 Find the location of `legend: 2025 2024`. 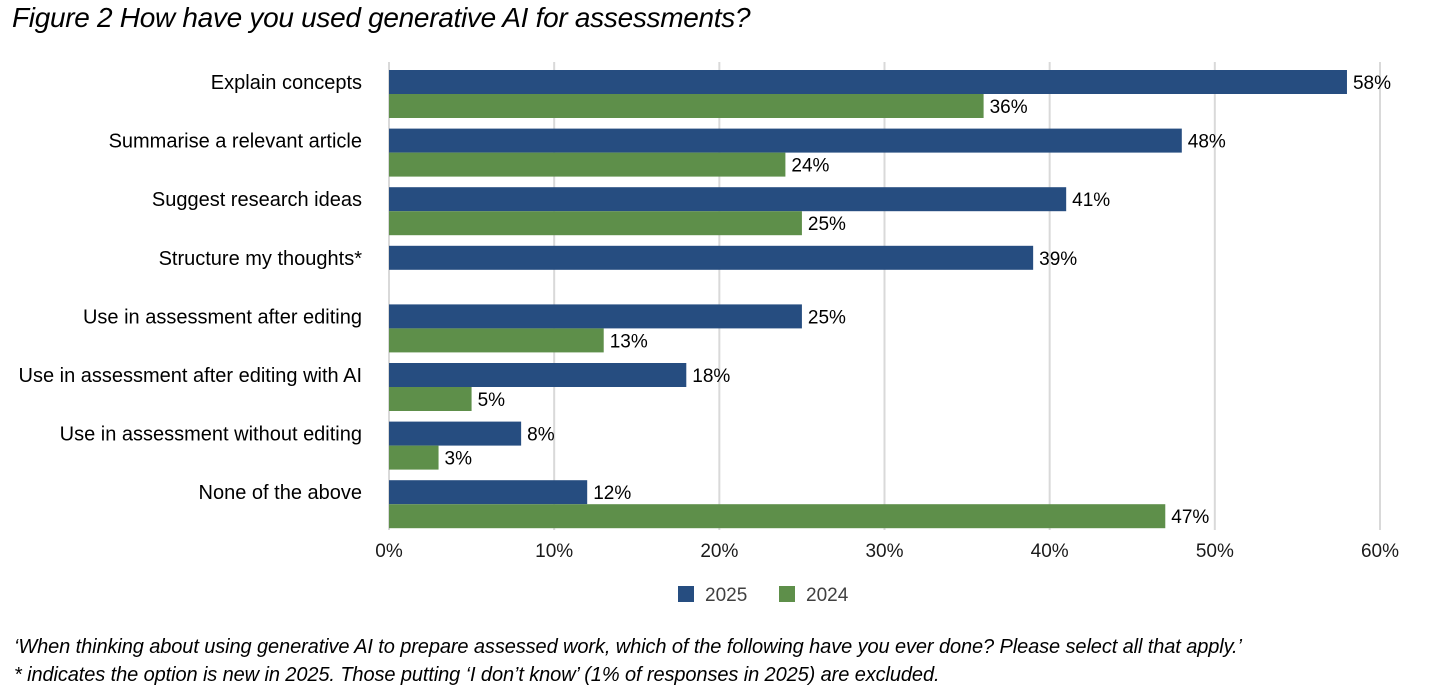

legend: 2025 2024 is located at coordinates (763, 595).